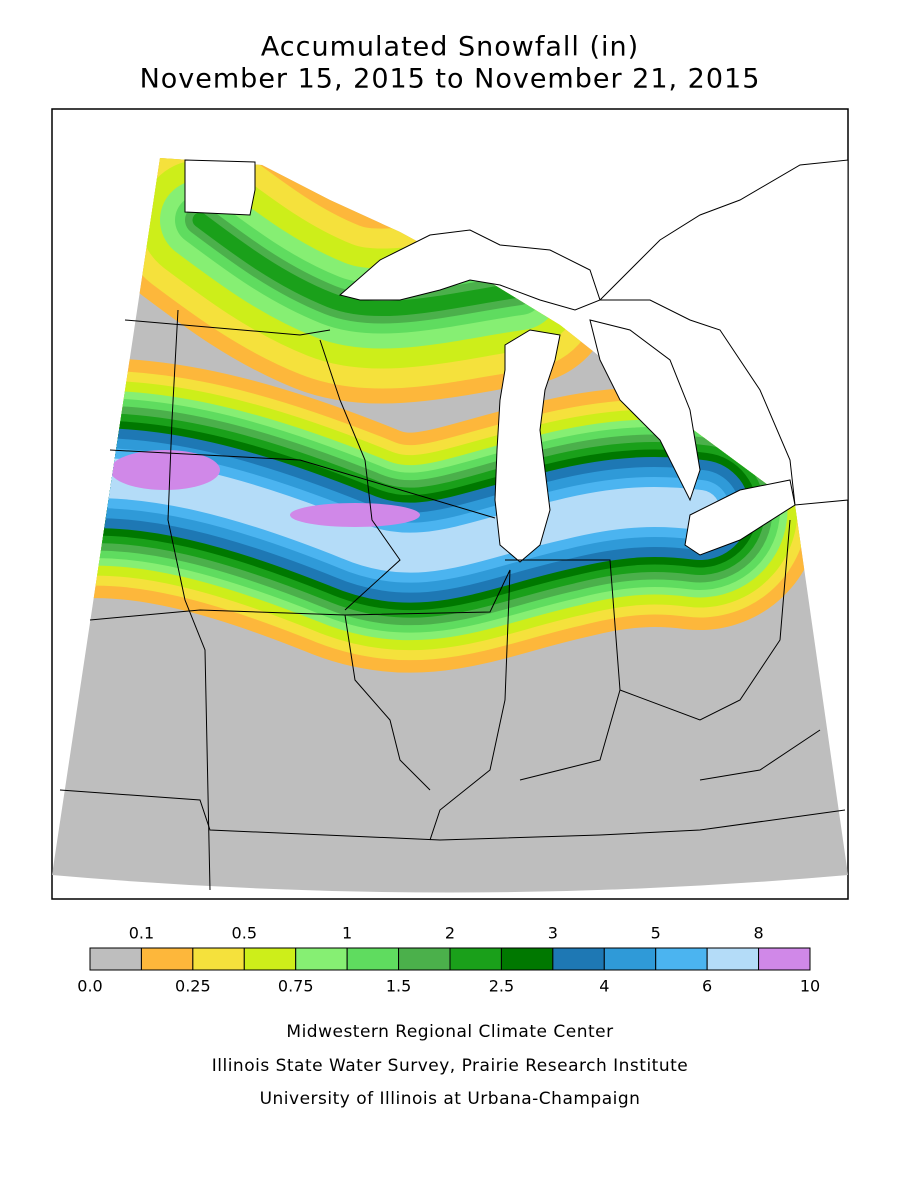 The height and width of the screenshot is (1200, 900). Describe the element at coordinates (450, 79) in the screenshot. I see `subtitle: November 15, 2015 to November 21, 2015` at that location.